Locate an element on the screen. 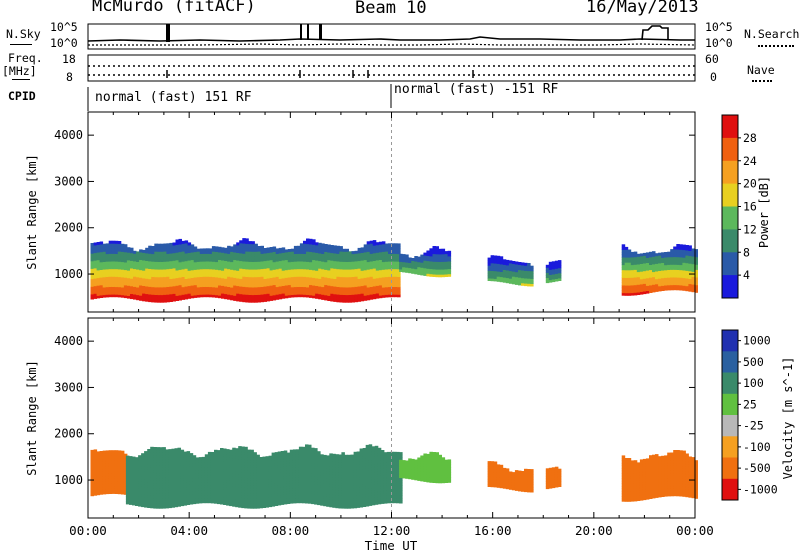  status-panels is located at coordinates (391, 67).